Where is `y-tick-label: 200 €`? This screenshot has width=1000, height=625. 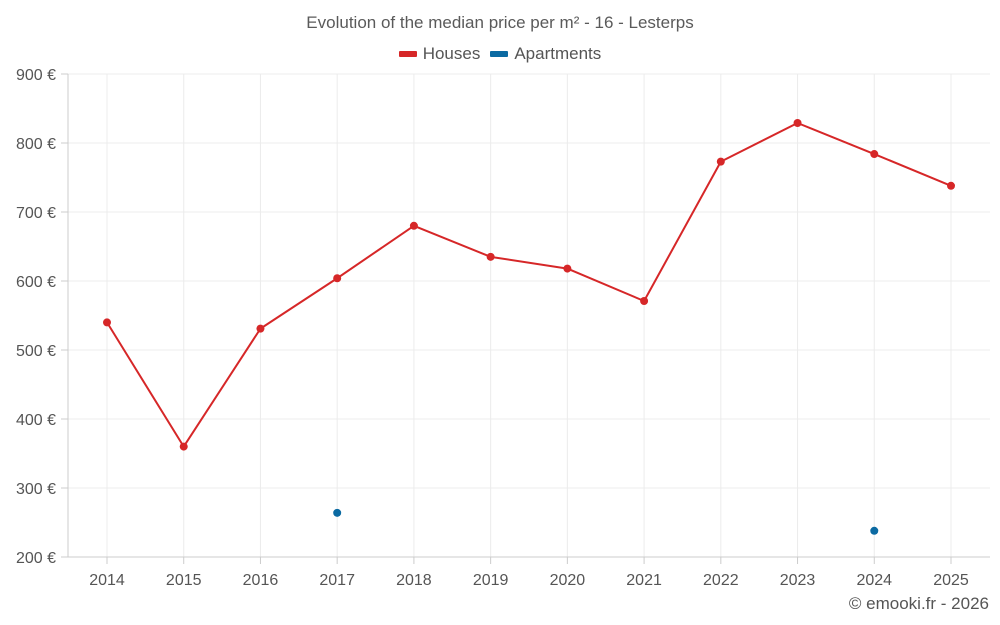
y-tick-label: 200 € is located at coordinates (36, 558).